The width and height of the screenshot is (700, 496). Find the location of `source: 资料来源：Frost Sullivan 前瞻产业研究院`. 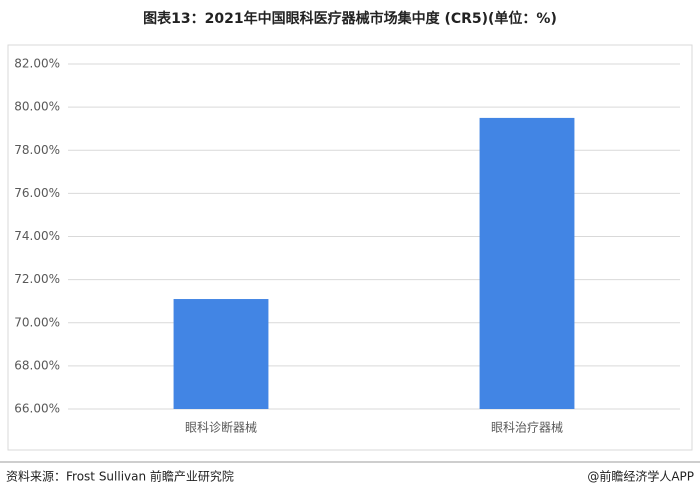

source: 资料来源：Frost Sullivan 前瞻产业研究院 is located at coordinates (120, 476).